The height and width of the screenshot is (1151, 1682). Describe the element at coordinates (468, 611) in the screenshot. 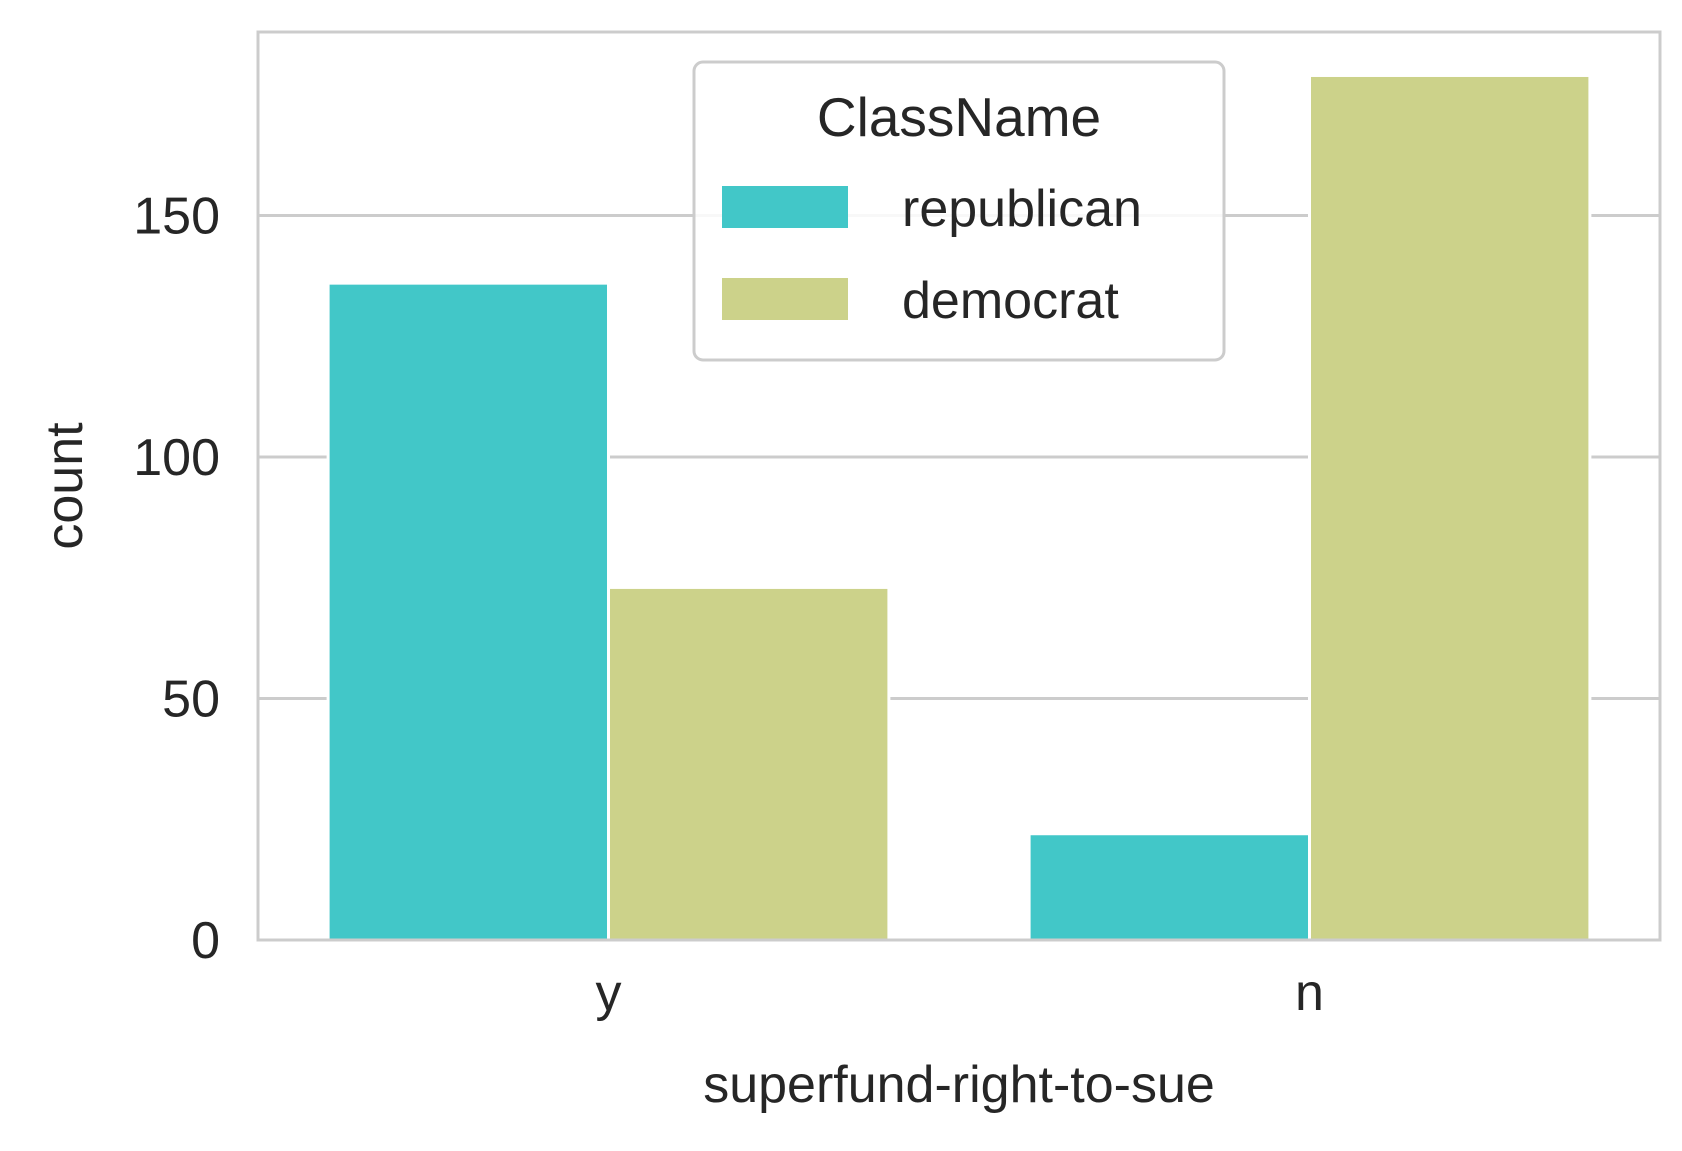

I see `bar-republican-y` at that location.